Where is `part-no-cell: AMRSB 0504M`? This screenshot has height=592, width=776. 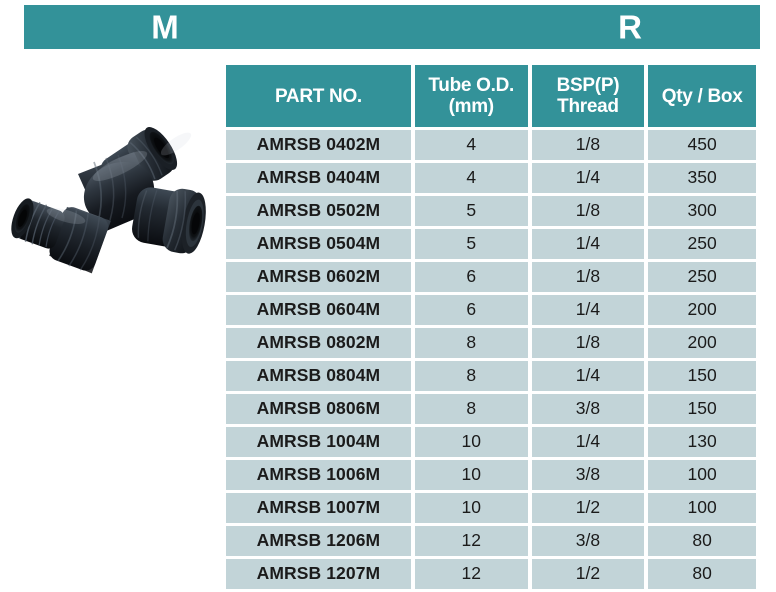 part-no-cell: AMRSB 0504M is located at coordinates (318, 244).